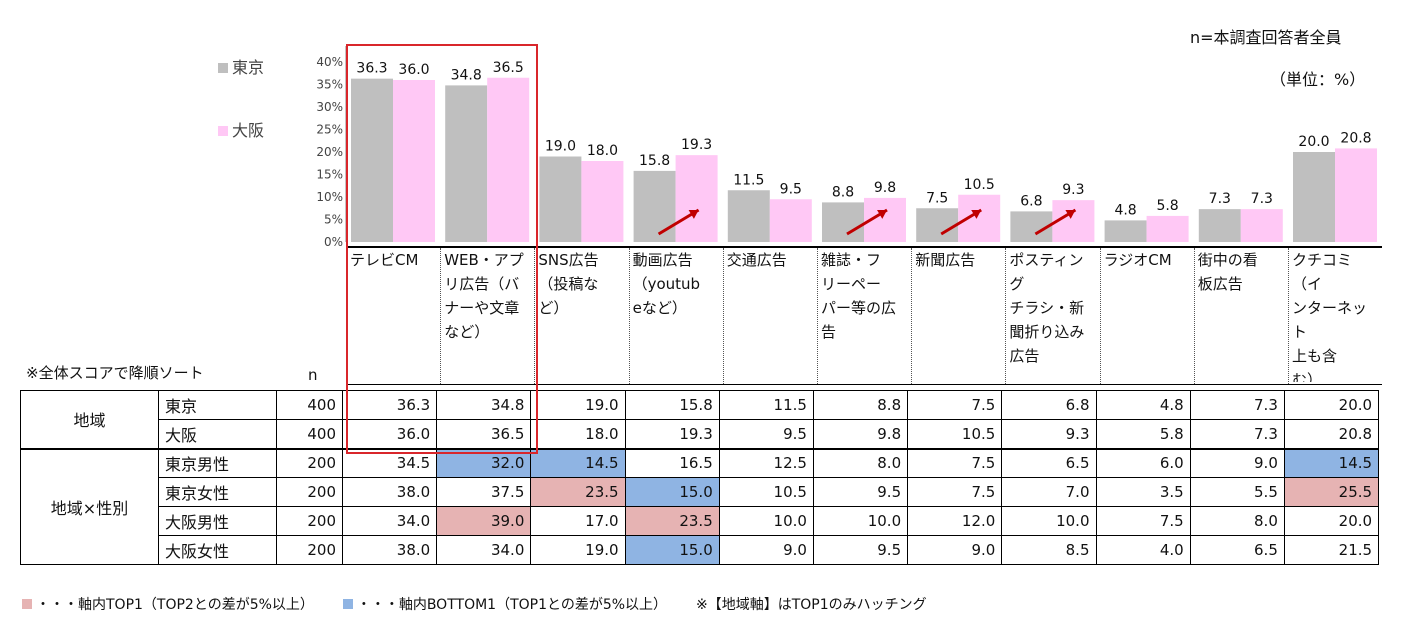 The image size is (1405, 628). I want to click on category-label-line: SNS広告, so click(568, 260).